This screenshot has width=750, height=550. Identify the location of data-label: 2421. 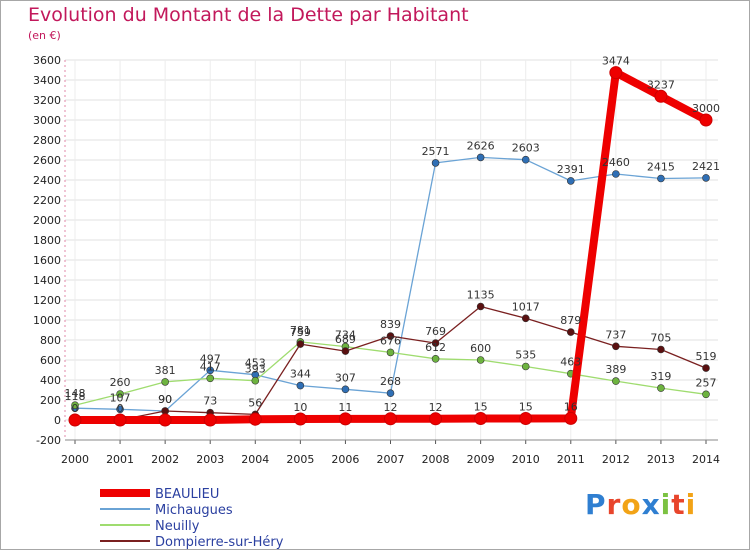
(706, 166).